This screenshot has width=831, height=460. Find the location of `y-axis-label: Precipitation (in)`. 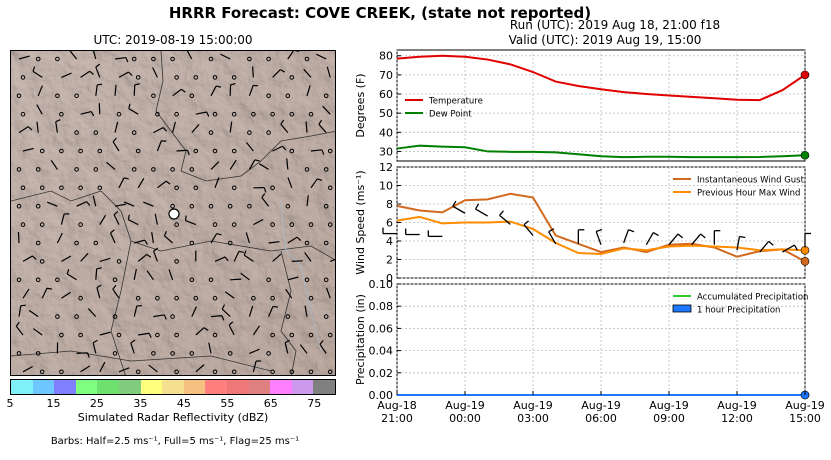

y-axis-label: Precipitation (in) is located at coordinates (360, 339).